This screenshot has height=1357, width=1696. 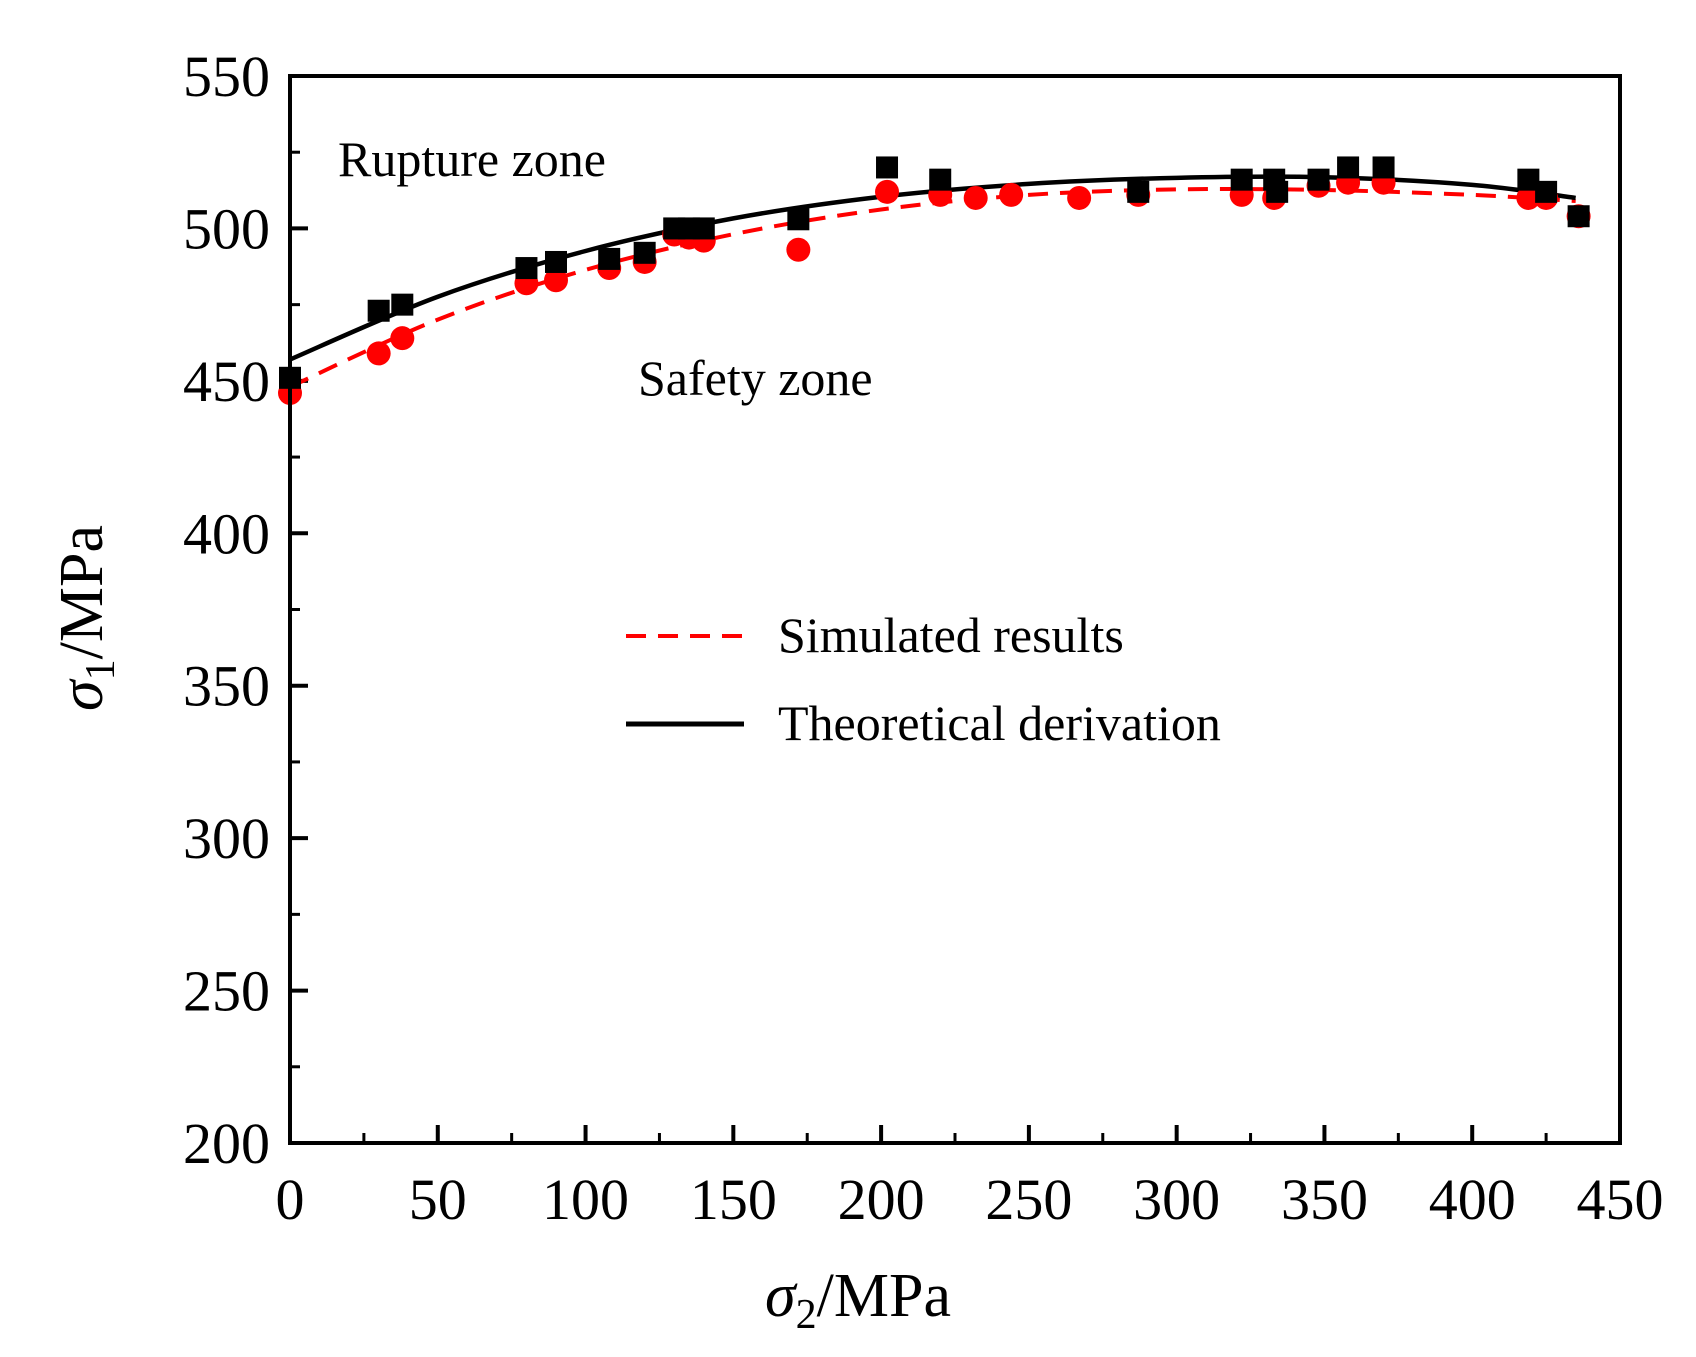 I want to click on x-axis-title: σ2/MPa, so click(x=858, y=1300).